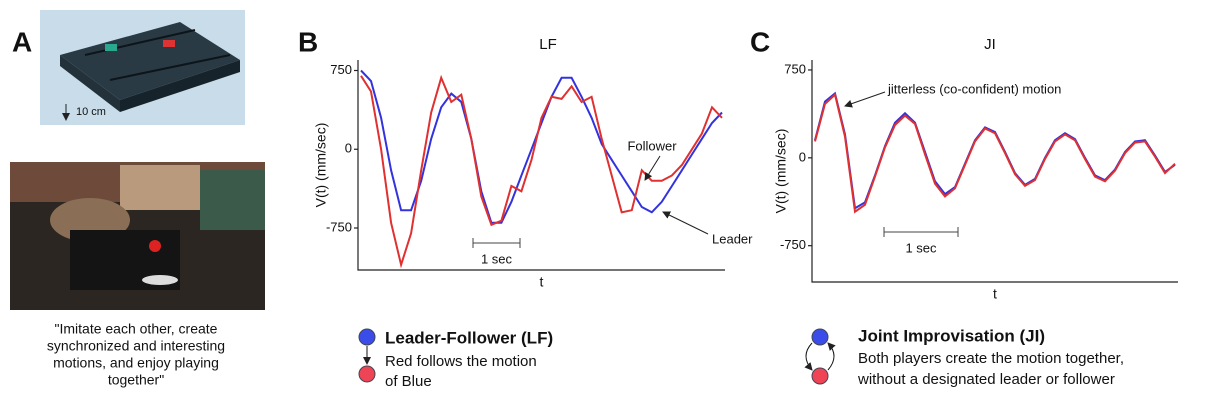 The width and height of the screenshot is (1211, 414). Describe the element at coordinates (951, 335) in the screenshot. I see `legend-title: Joint Improvisation (JI)` at that location.